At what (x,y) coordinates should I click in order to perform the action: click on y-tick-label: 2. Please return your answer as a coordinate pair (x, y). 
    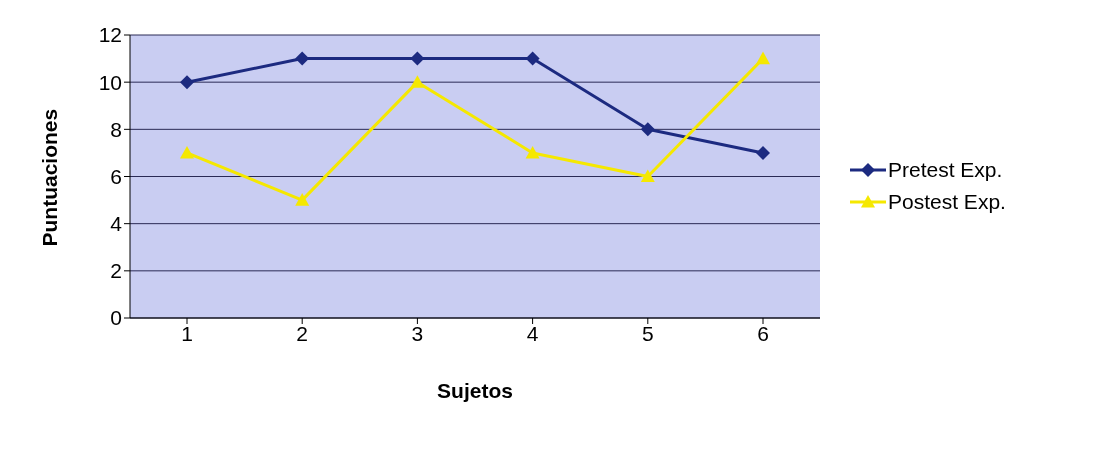
    Looking at the image, I should click on (116, 271).